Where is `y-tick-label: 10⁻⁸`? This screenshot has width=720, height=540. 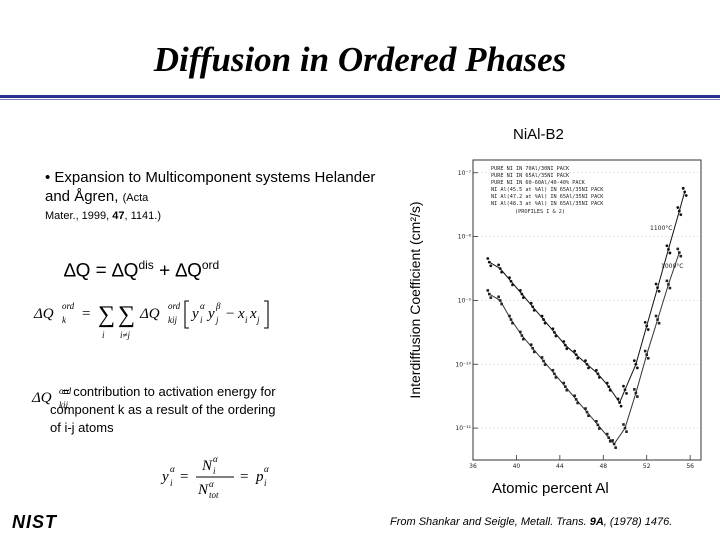
y-tick-label: 10⁻⁸ is located at coordinates (465, 237).